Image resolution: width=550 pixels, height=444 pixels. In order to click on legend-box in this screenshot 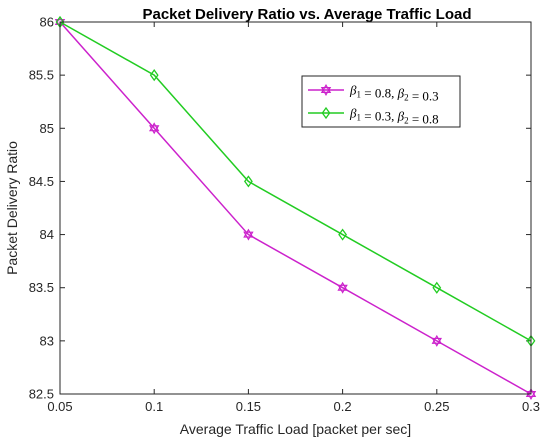, I will do `click(381, 101)`.